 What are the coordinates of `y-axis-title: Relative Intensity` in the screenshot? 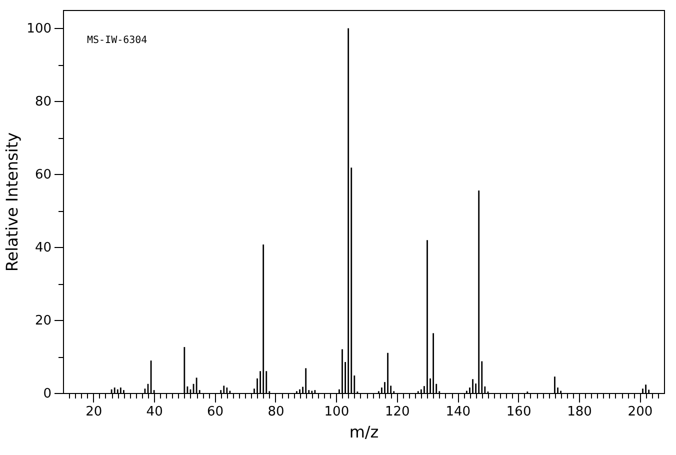 It's located at (12, 202).